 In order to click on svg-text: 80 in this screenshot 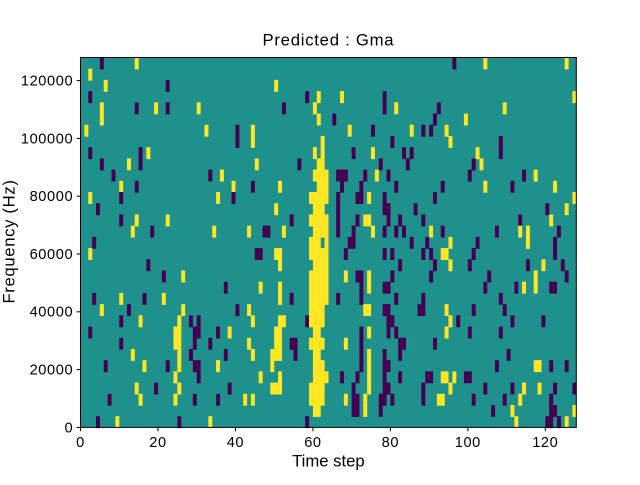, I will do `click(390, 443)`.